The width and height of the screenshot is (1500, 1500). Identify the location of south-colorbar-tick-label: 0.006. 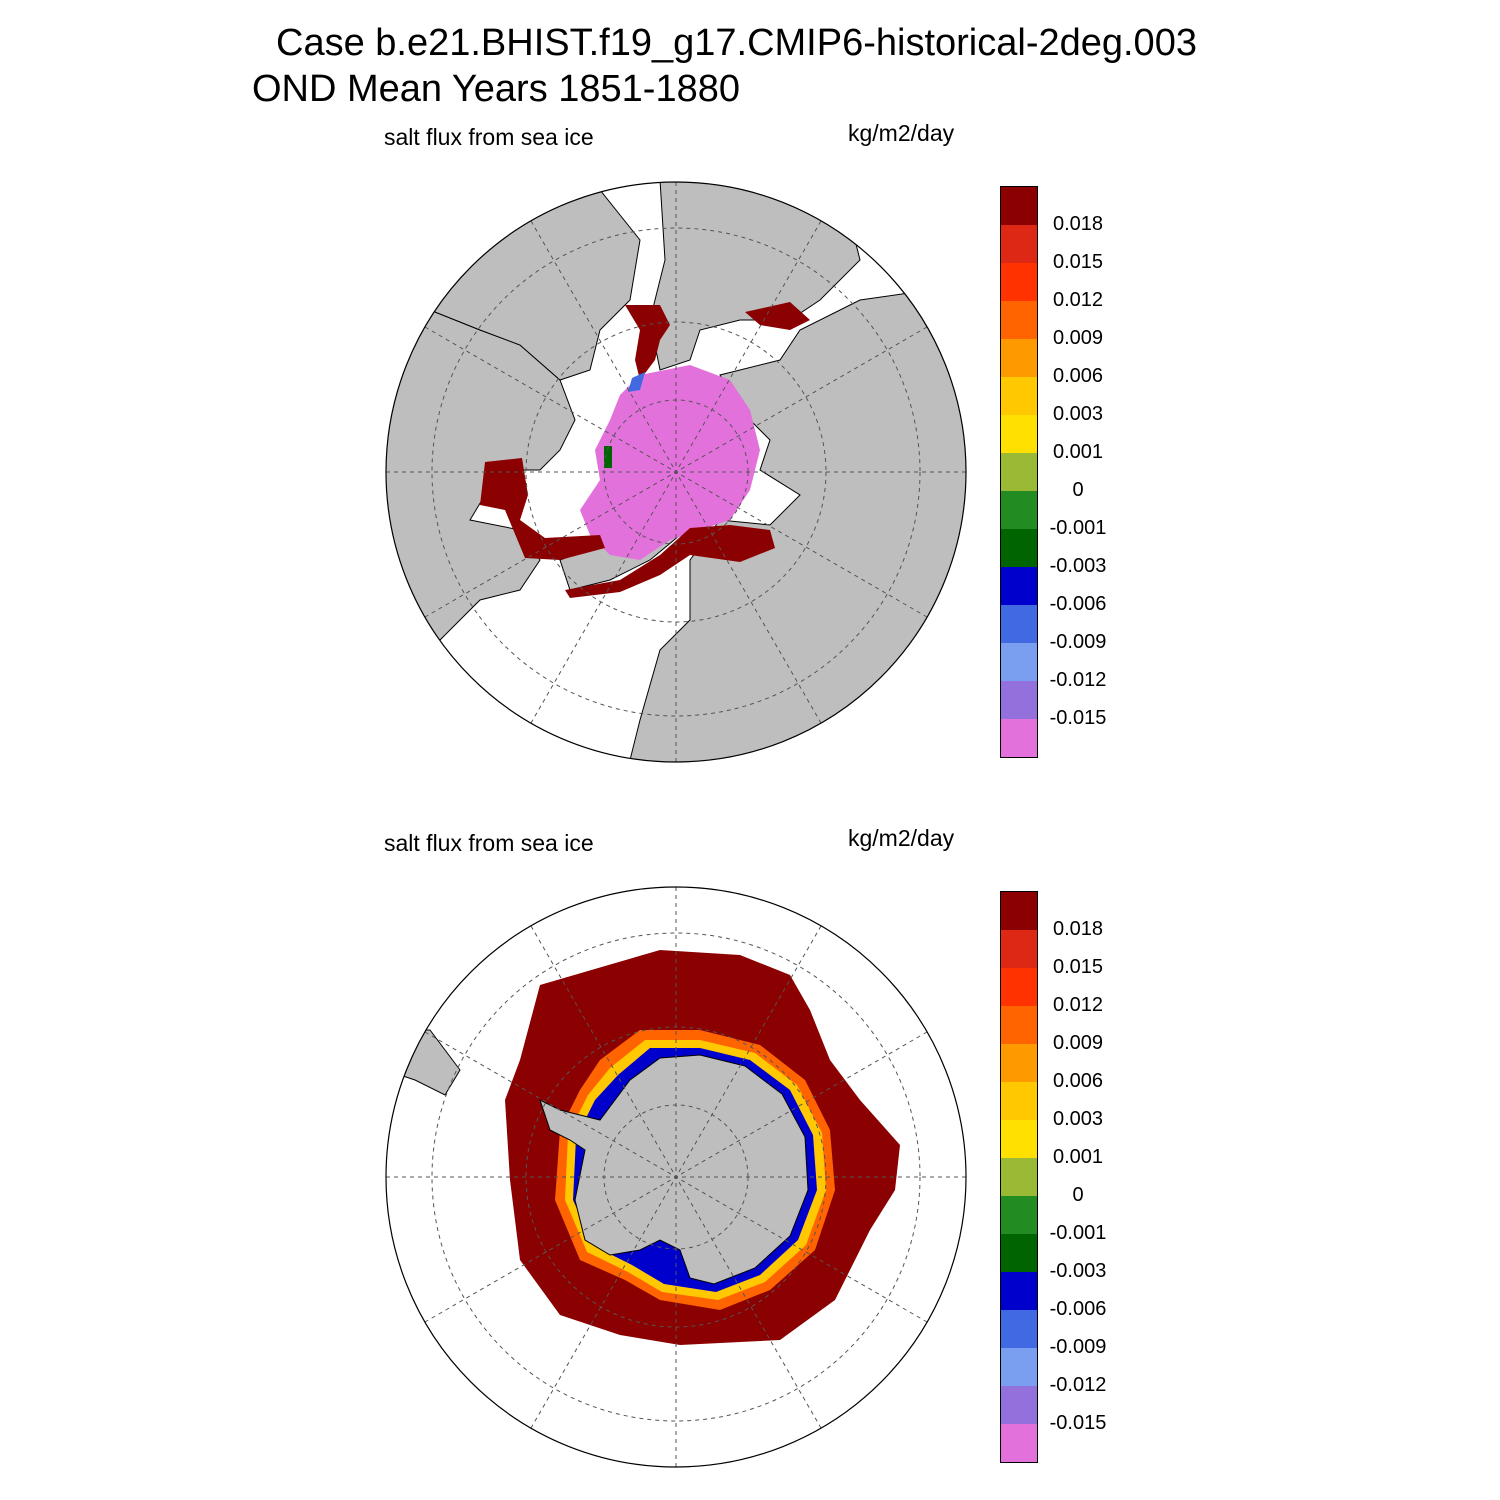
(1078, 1081).